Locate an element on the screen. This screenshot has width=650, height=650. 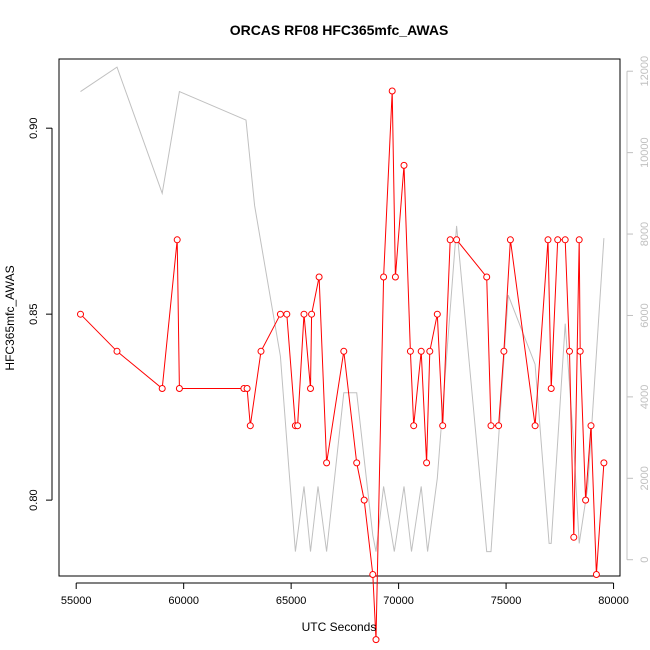
y2-tick-label: 0 is located at coordinates (644, 560).